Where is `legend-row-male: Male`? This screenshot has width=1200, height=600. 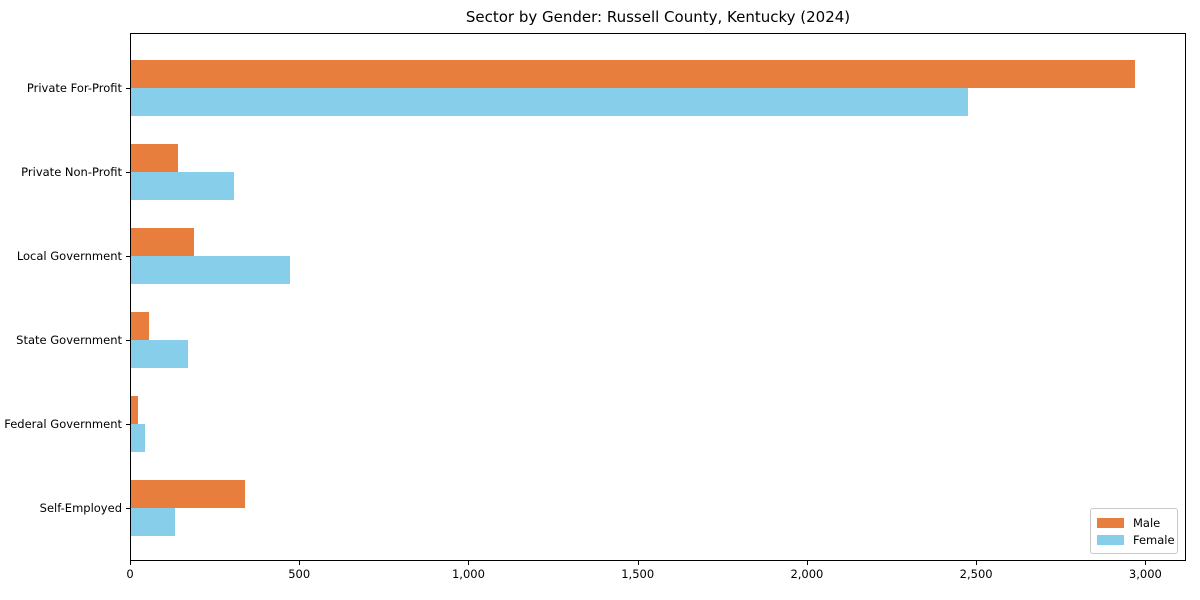 legend-row-male: Male is located at coordinates (1133, 522).